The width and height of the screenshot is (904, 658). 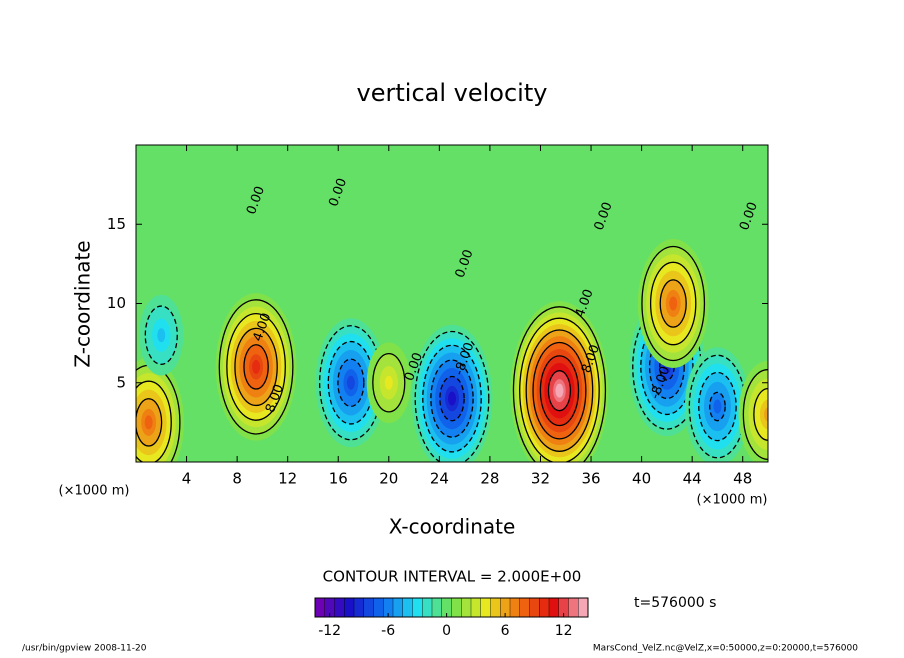 What do you see at coordinates (452, 93) in the screenshot?
I see `chart-title: vertical velocity` at bounding box center [452, 93].